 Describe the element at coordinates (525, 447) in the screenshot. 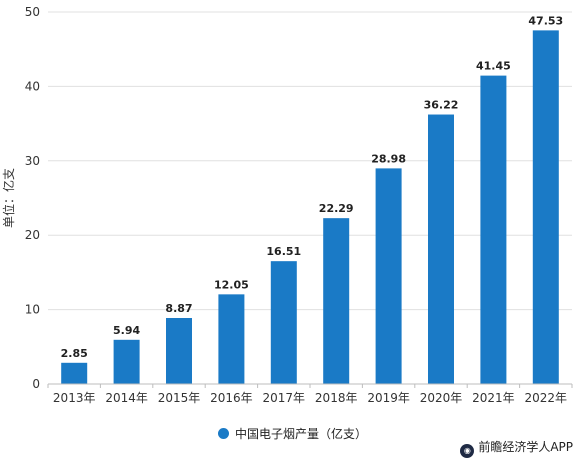

I see `brand-text: 前瞻经济学人APP` at that location.